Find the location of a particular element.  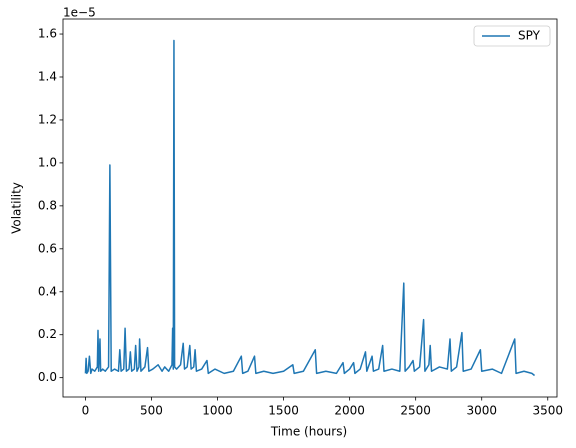

x-tick-label: 3500 is located at coordinates (547, 411).